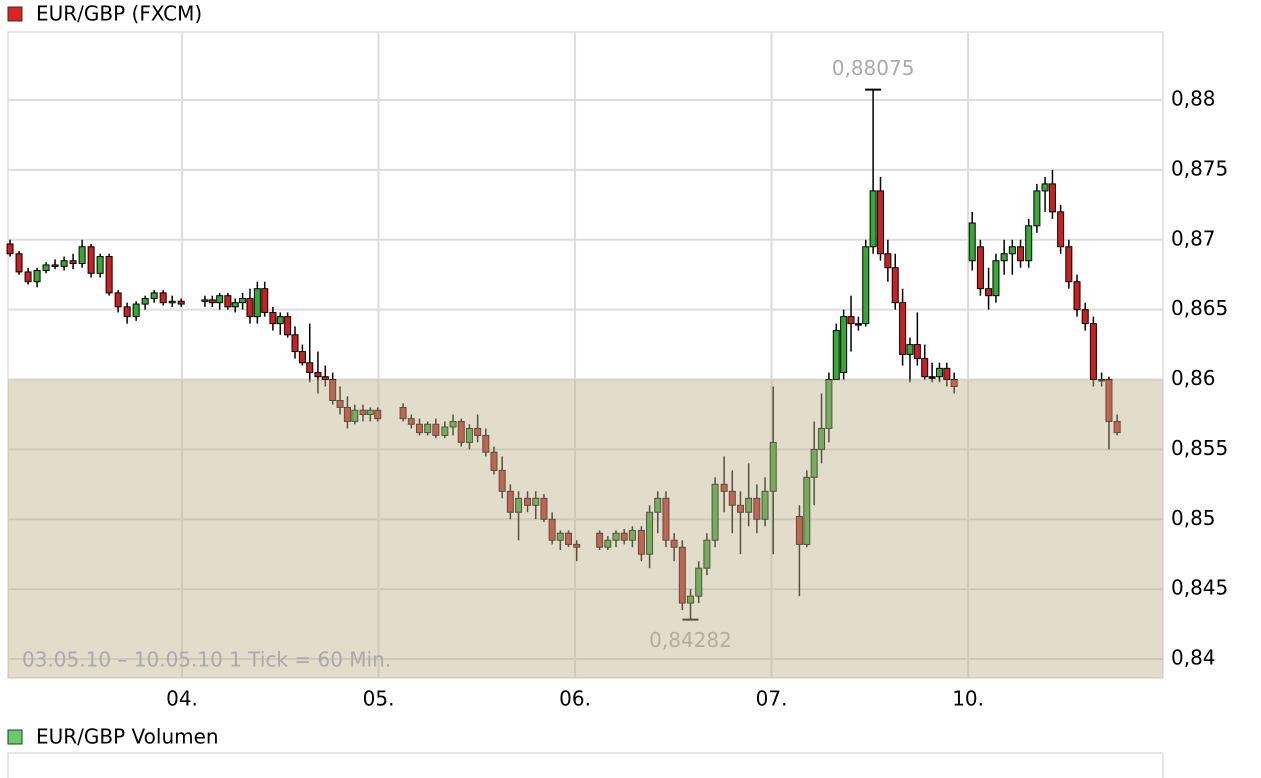 Image resolution: width=1261 pixels, height=778 pixels. What do you see at coordinates (15, 737) in the screenshot?
I see `legend-swatch` at bounding box center [15, 737].